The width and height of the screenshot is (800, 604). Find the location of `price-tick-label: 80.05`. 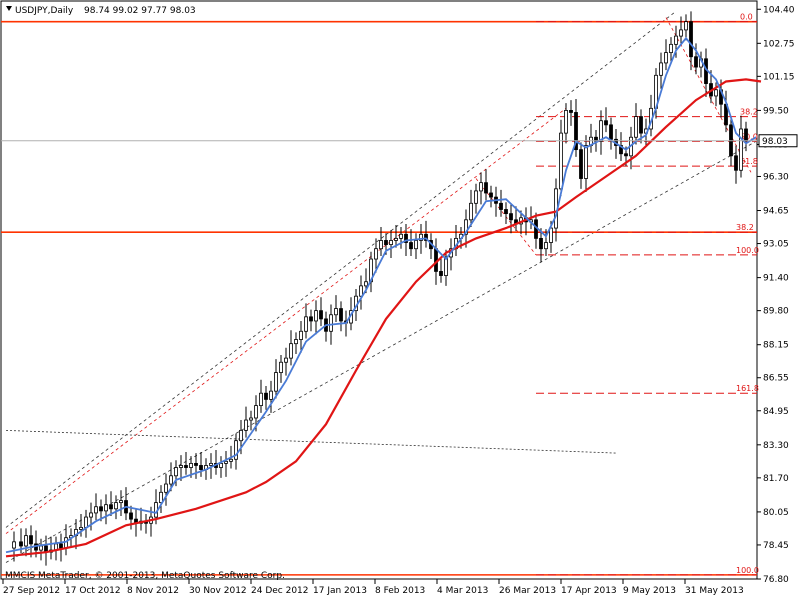

price-tick-label: 80.05 is located at coordinates (776, 513).